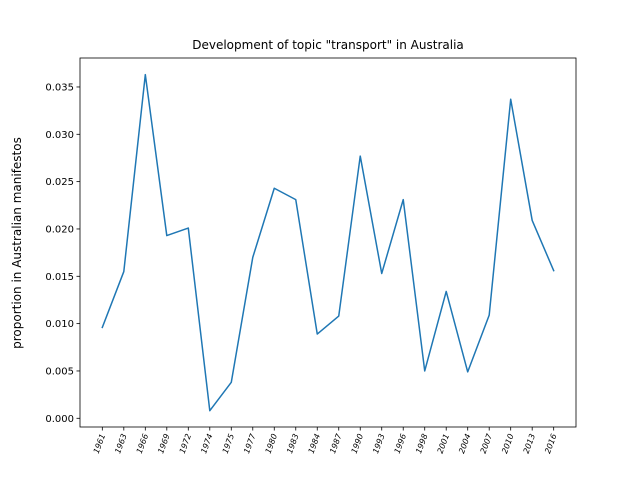  I want to click on x-tick-label: 1963, so click(120, 444).